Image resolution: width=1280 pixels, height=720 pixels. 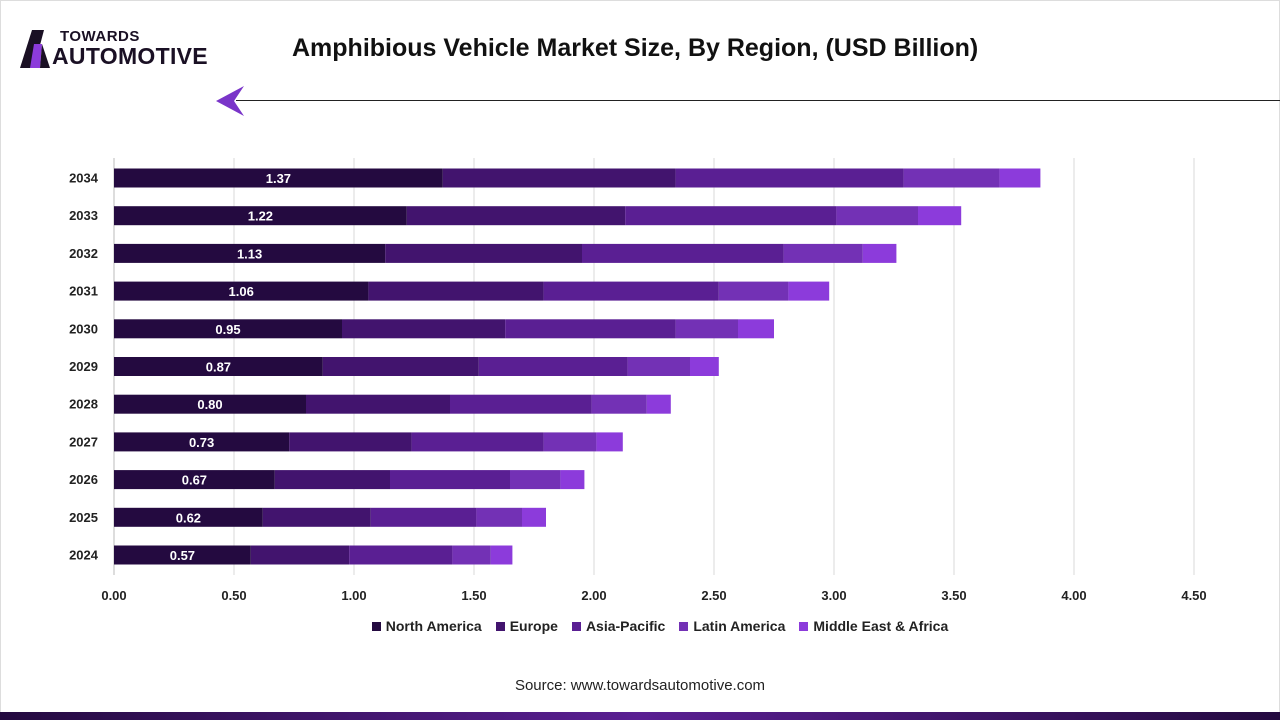 I want to click on y-tick-label: 2026, so click(x=83, y=479).